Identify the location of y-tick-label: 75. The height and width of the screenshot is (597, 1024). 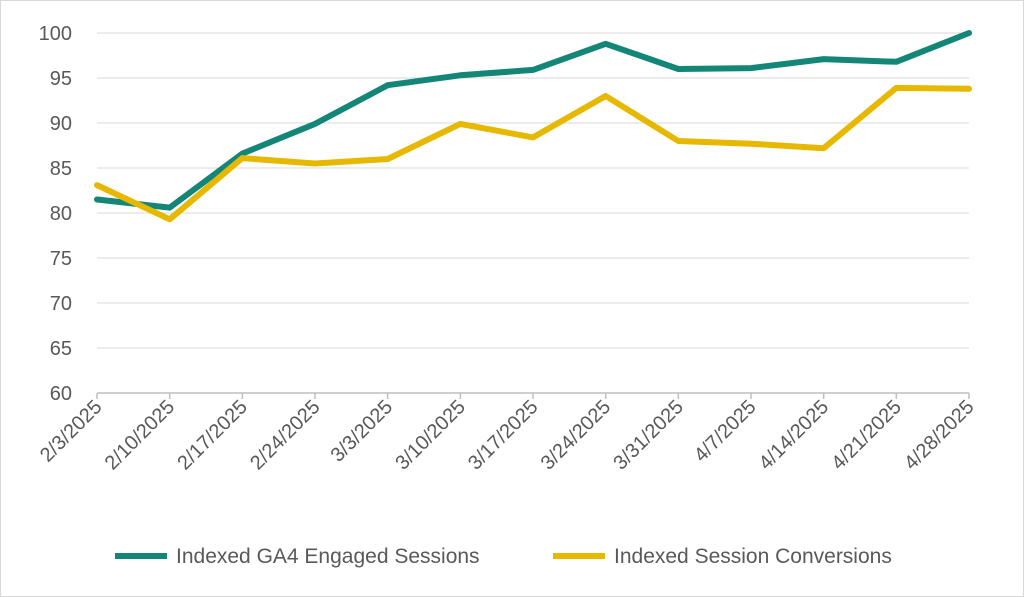
(61, 259).